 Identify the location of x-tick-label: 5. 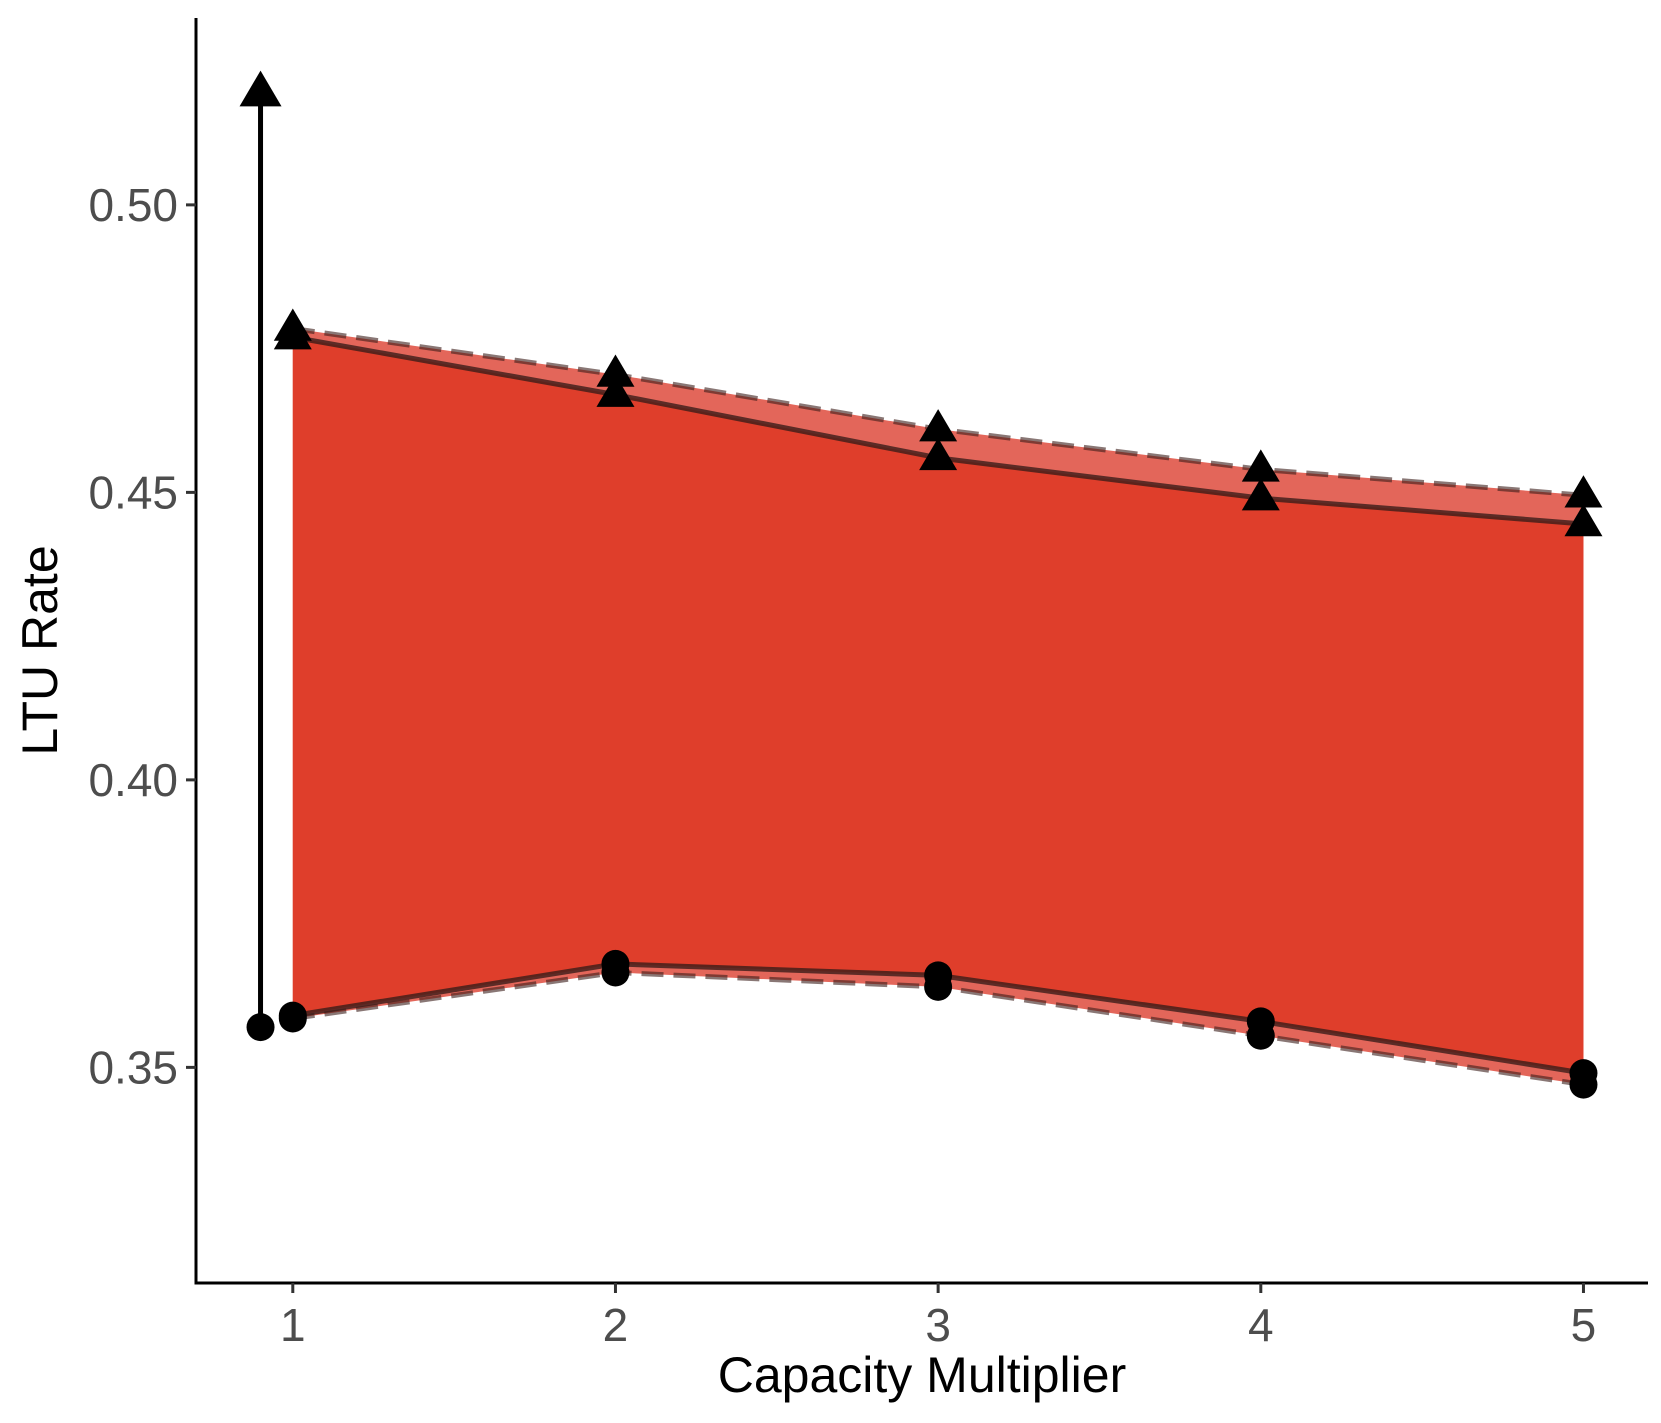
(1584, 1325).